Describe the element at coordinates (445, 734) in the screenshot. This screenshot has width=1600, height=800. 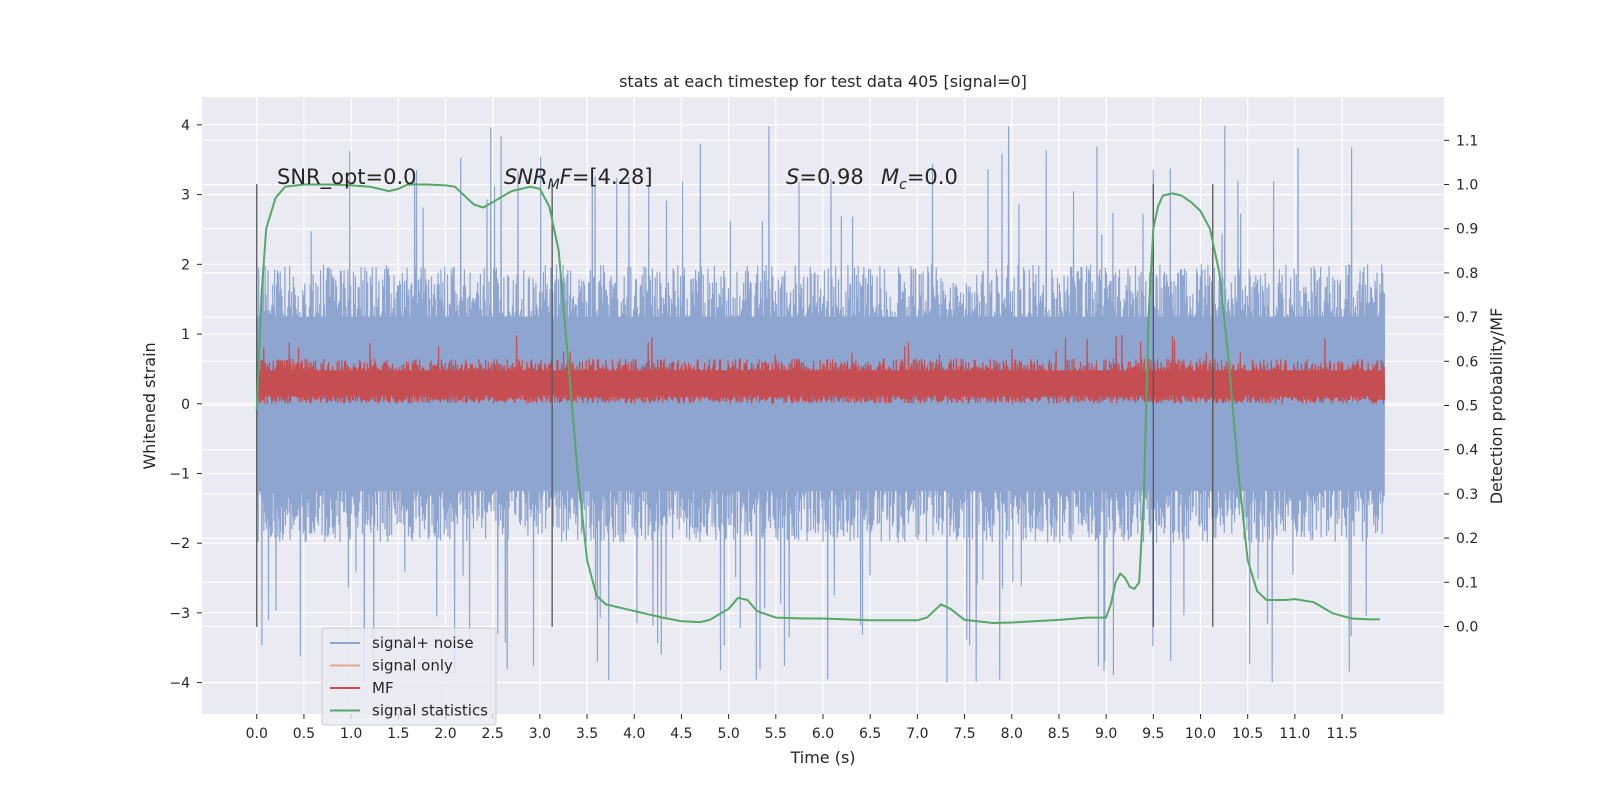
I see `x-tick-label: 2.0` at that location.